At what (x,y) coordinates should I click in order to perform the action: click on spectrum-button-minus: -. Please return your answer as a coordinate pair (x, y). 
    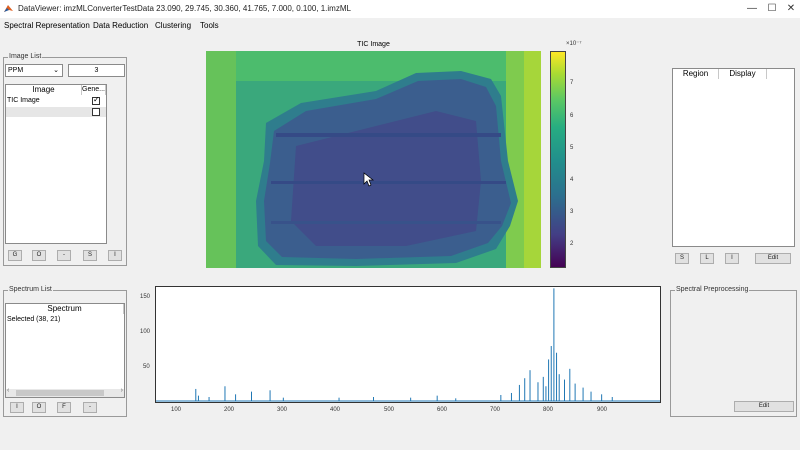
    Looking at the image, I should click on (90, 407).